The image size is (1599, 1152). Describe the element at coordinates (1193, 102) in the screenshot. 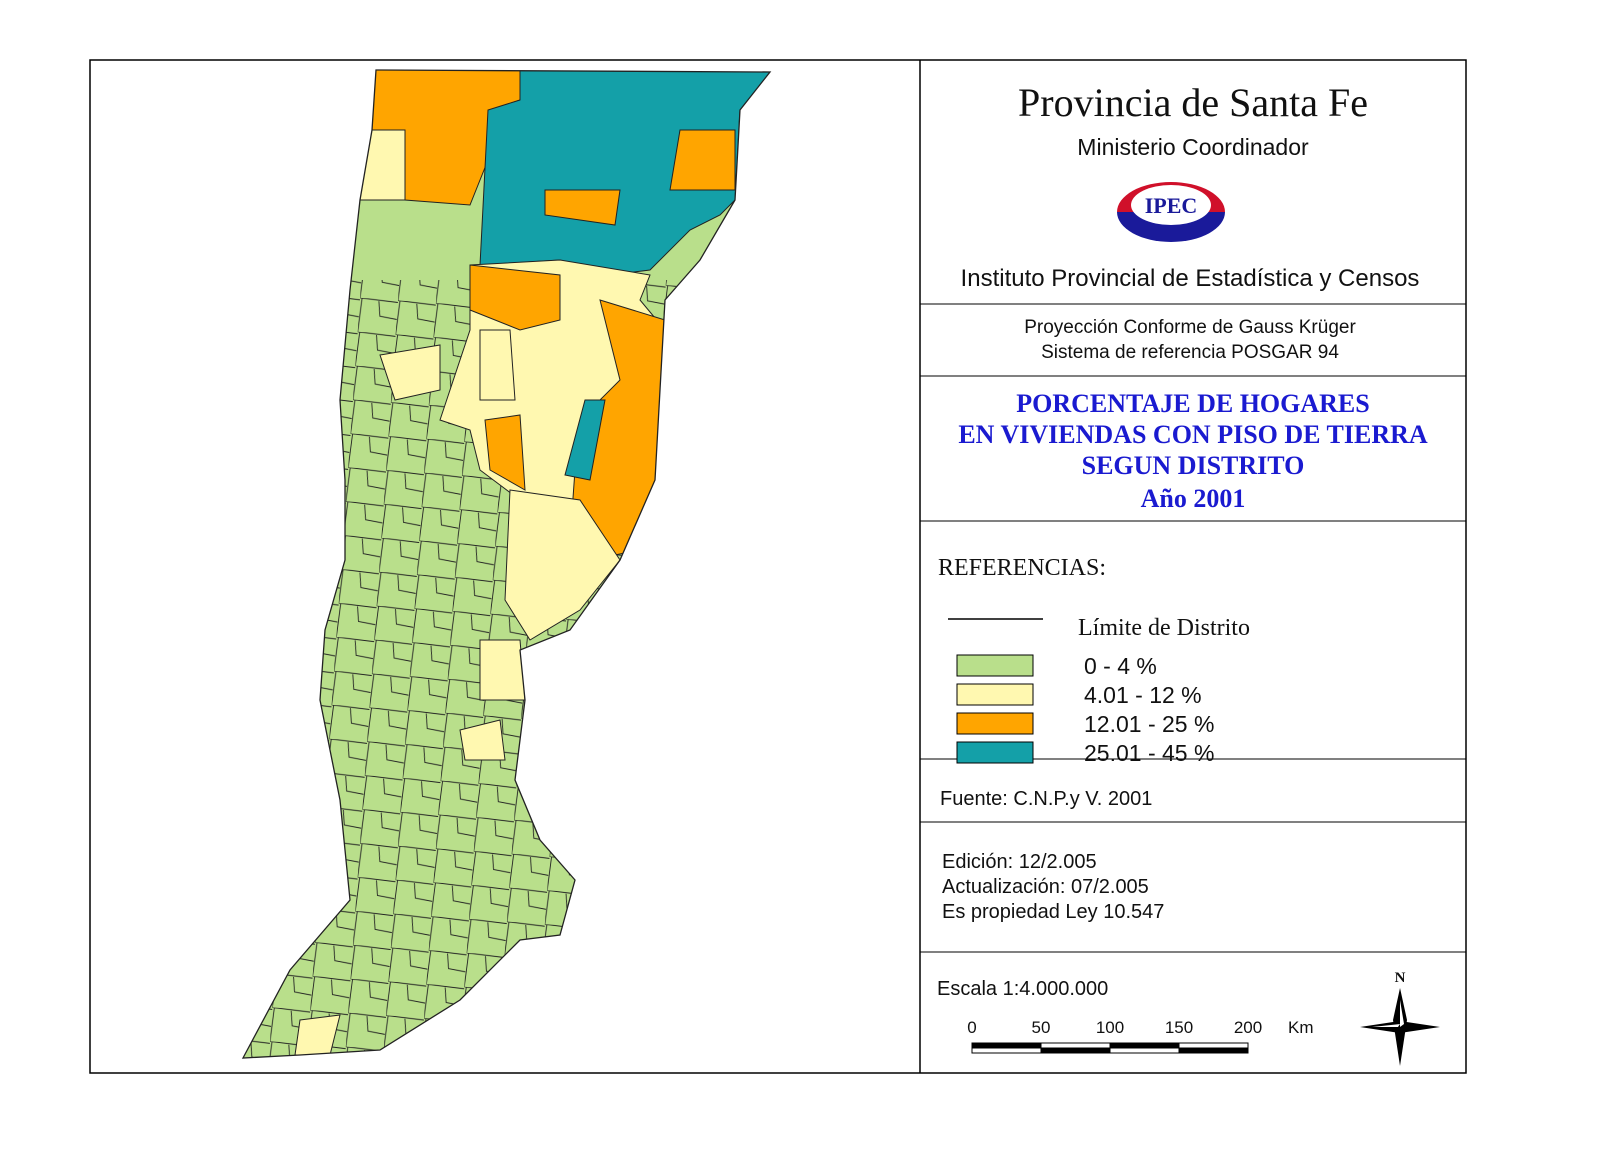

I see `title: Provincia de Santa Fe` at that location.